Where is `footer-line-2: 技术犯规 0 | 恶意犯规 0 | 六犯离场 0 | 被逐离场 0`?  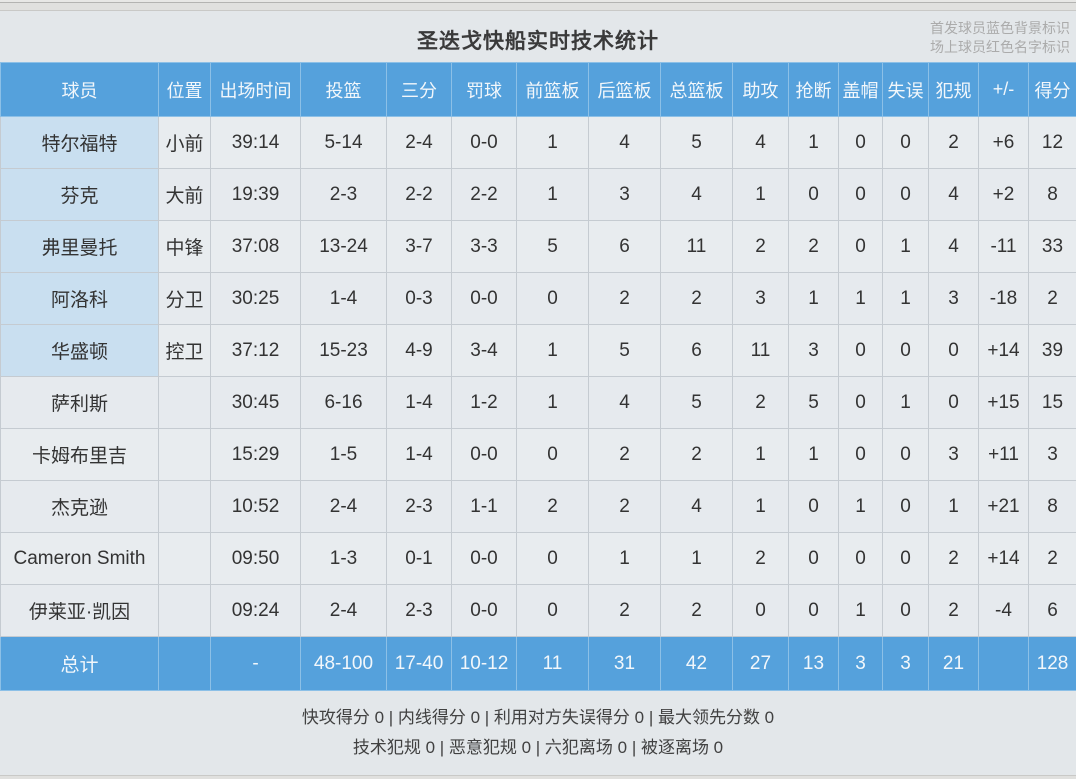
footer-line-2: 技术犯规 0 | 恶意犯规 0 | 六犯离场 0 | 被逐离场 0 is located at coordinates (538, 747).